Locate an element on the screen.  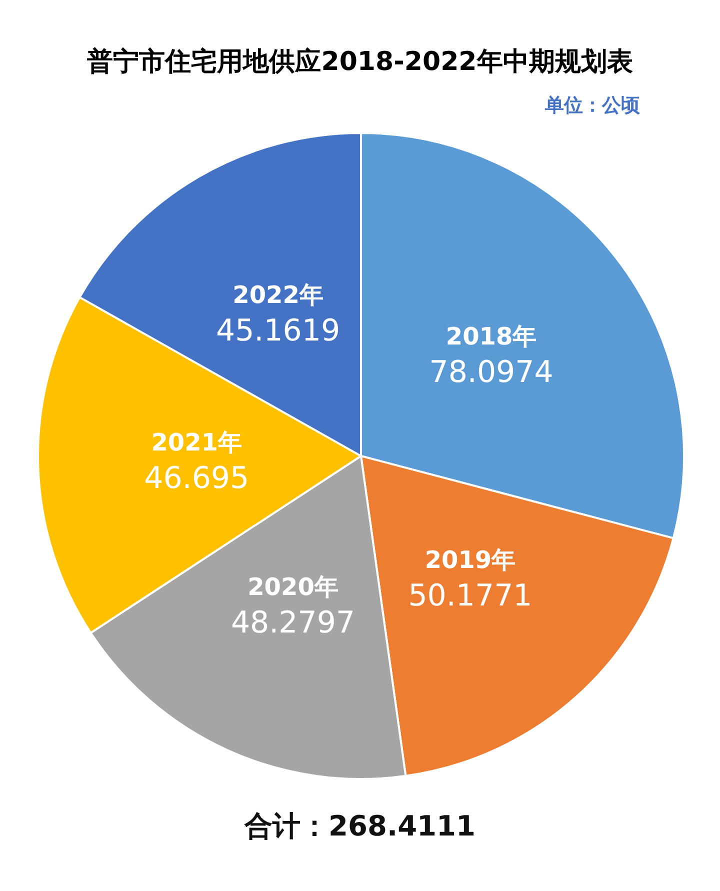
slice-label: 2018年 is located at coordinates (491, 336).